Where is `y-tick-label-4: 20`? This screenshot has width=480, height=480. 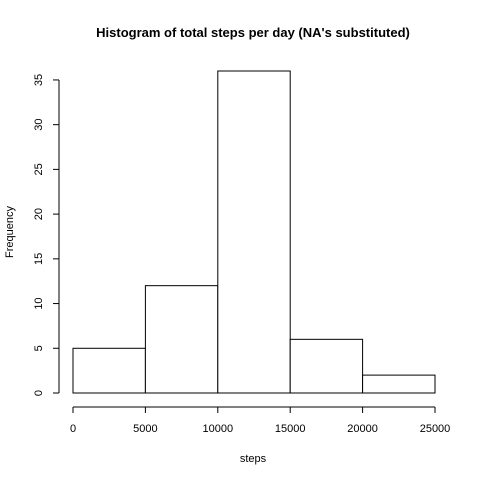
y-tick-label-4: 20 is located at coordinates (39, 214).